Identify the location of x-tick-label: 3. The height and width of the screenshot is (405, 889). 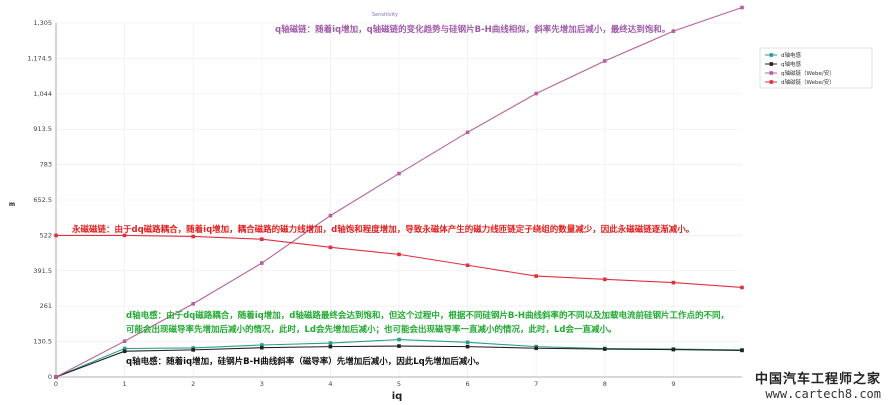
(262, 384).